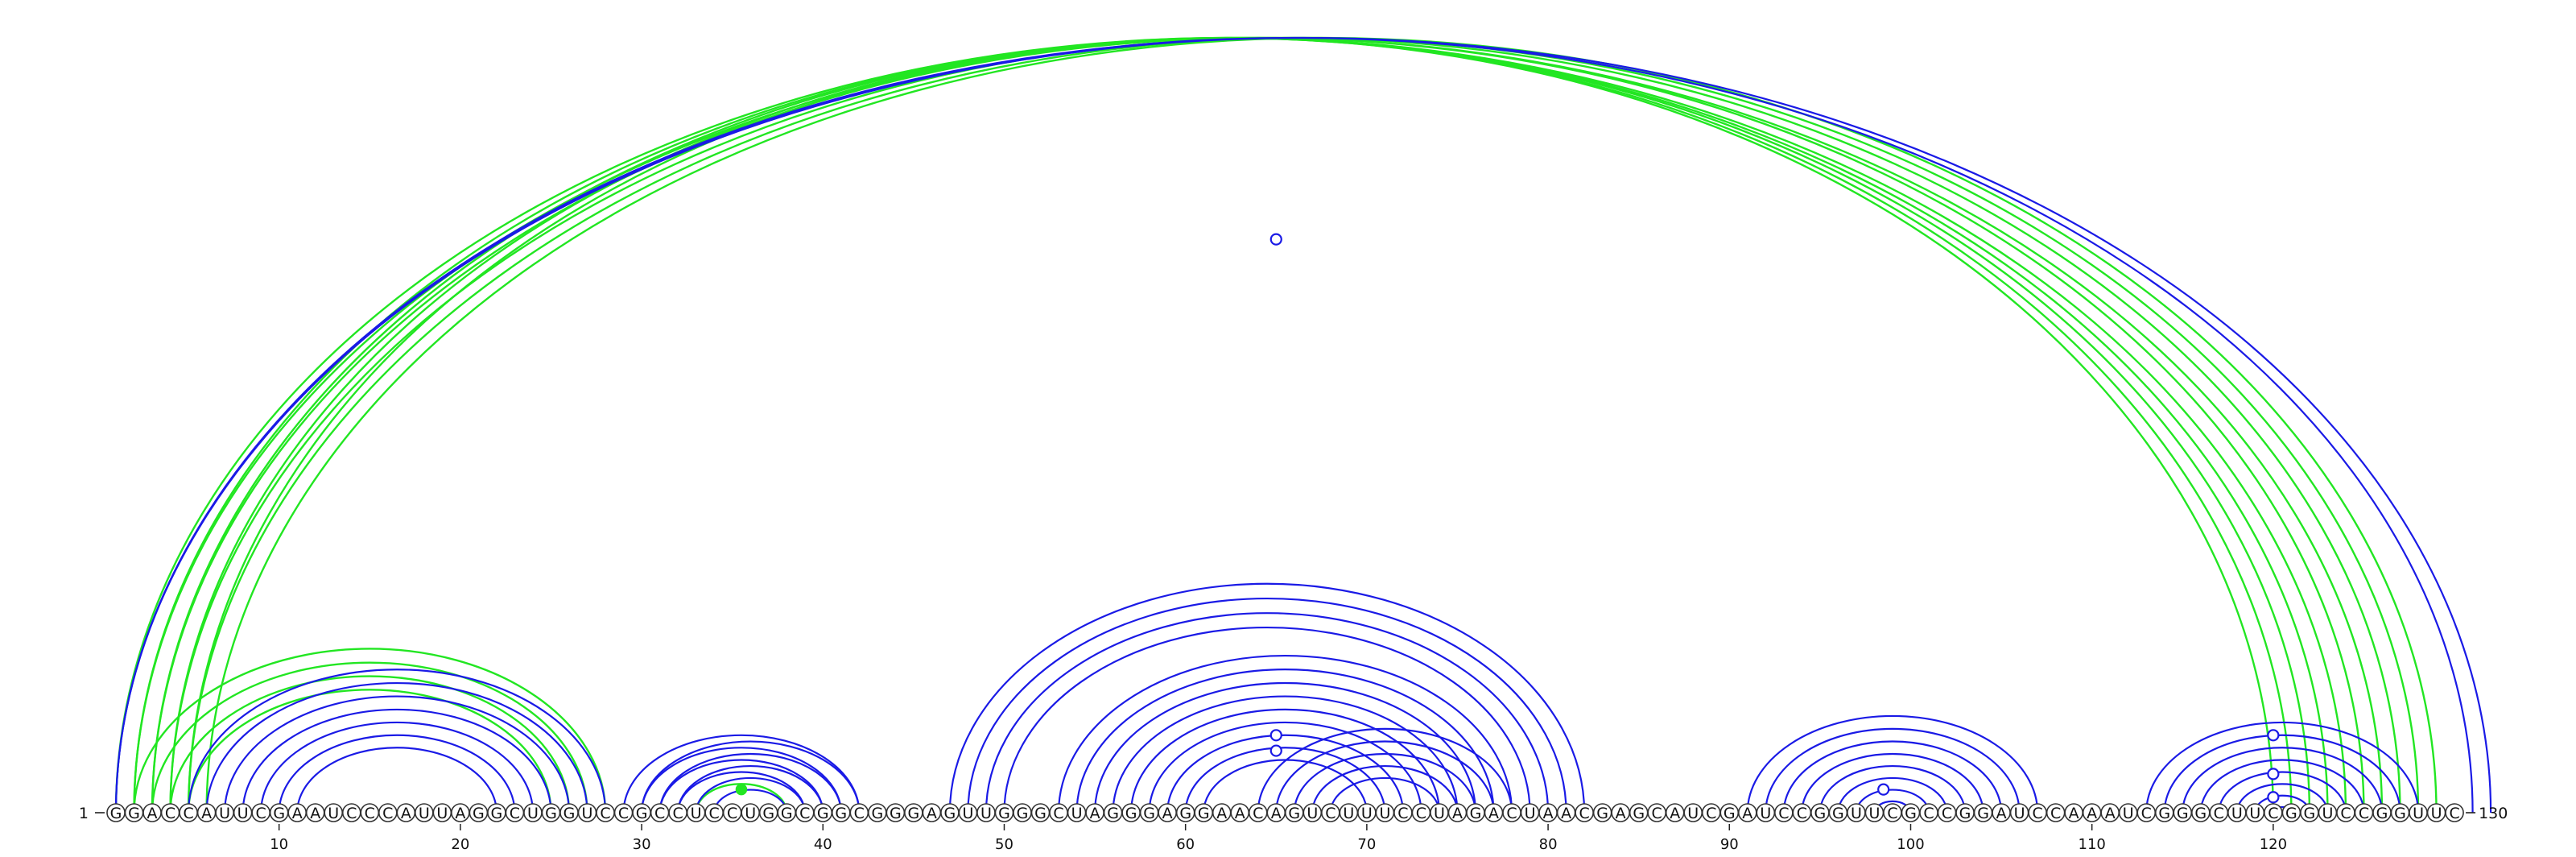  Describe the element at coordinates (623, 812) in the screenshot. I see `nucleotide-29: C` at that location.